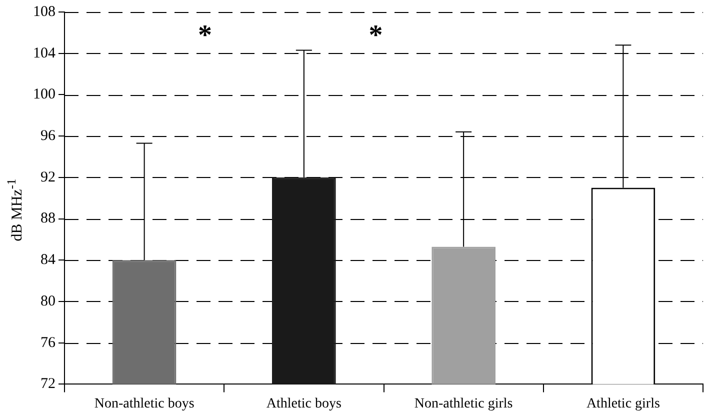 The image size is (713, 419). Describe the element at coordinates (48, 260) in the screenshot. I see `y-tick-label: 84` at that location.